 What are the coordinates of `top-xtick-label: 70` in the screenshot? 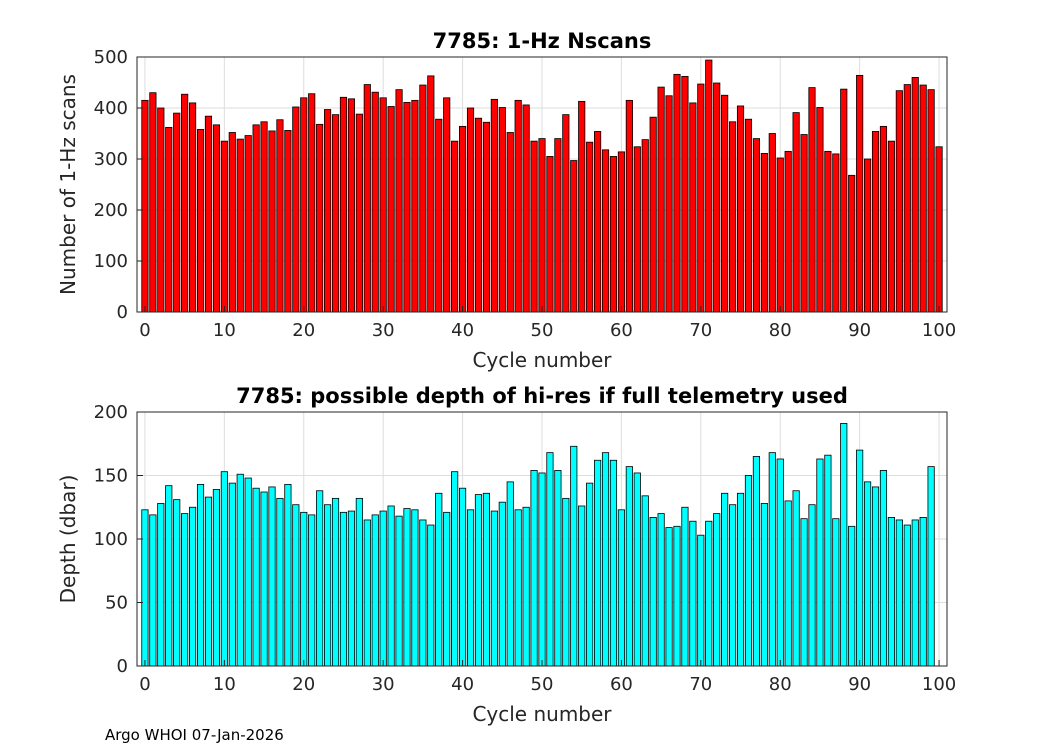 It's located at (700, 330).